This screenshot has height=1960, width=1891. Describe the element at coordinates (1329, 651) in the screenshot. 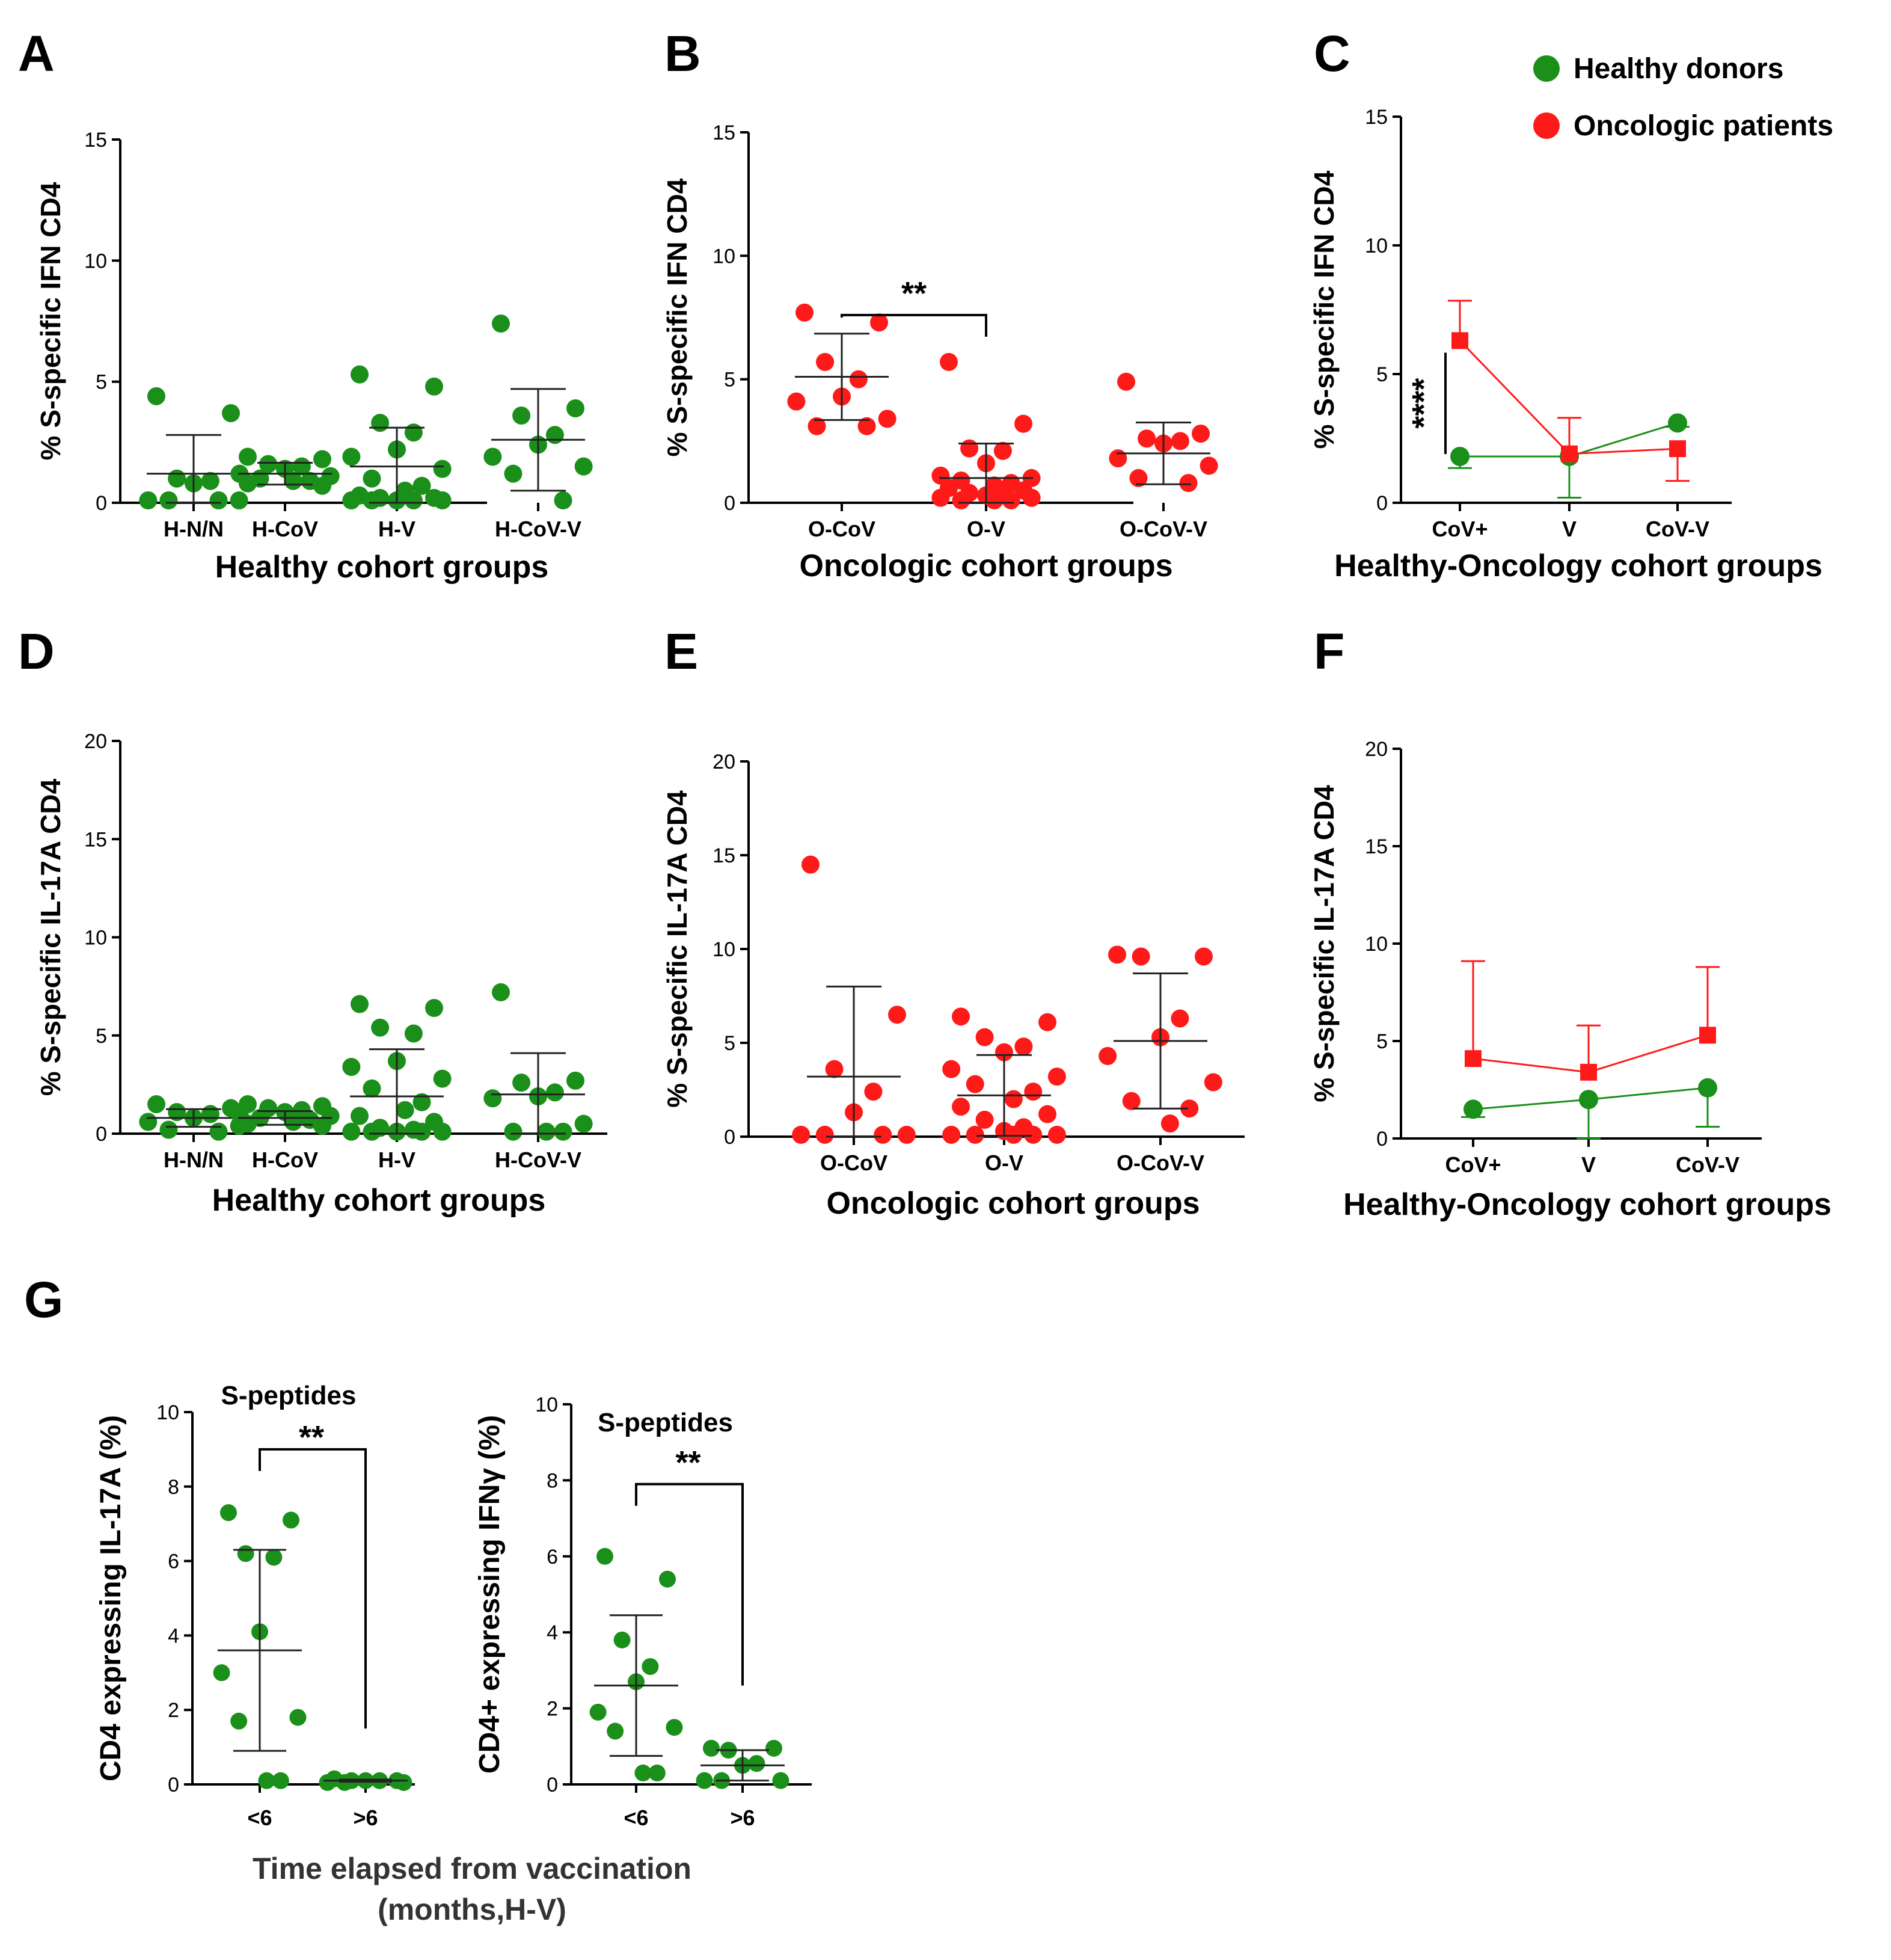

I see `panel-letter-f: F` at that location.